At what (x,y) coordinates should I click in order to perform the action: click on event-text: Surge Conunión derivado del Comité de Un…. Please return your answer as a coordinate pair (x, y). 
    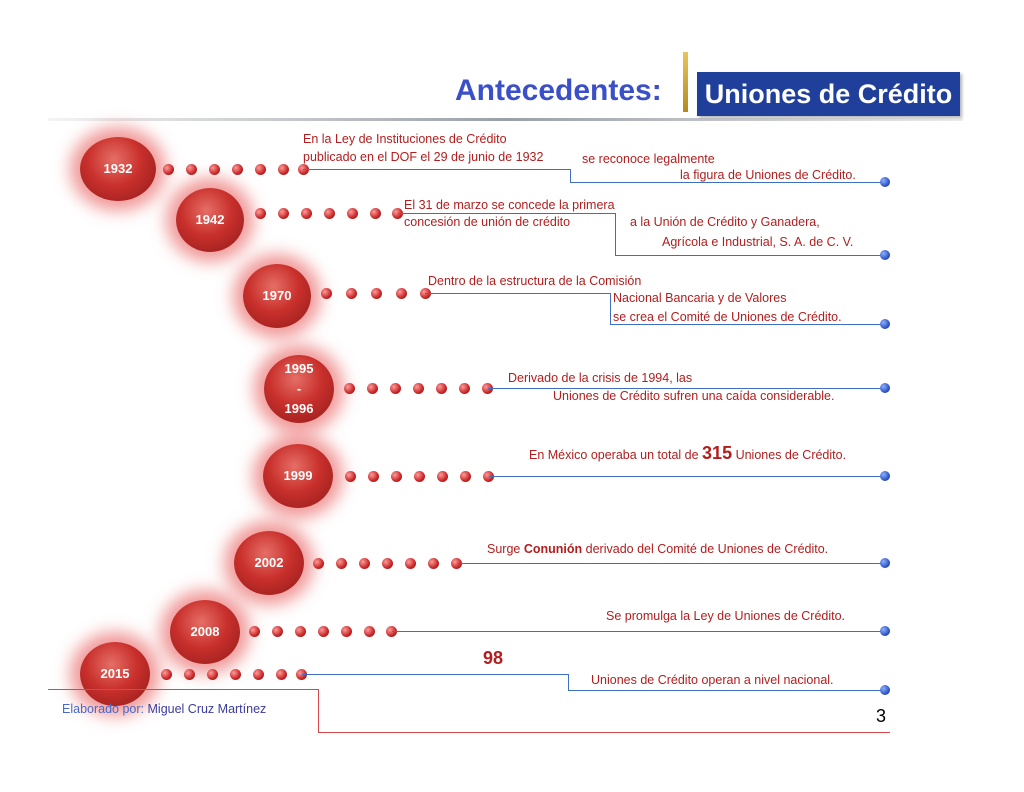
    Looking at the image, I should click on (657, 549).